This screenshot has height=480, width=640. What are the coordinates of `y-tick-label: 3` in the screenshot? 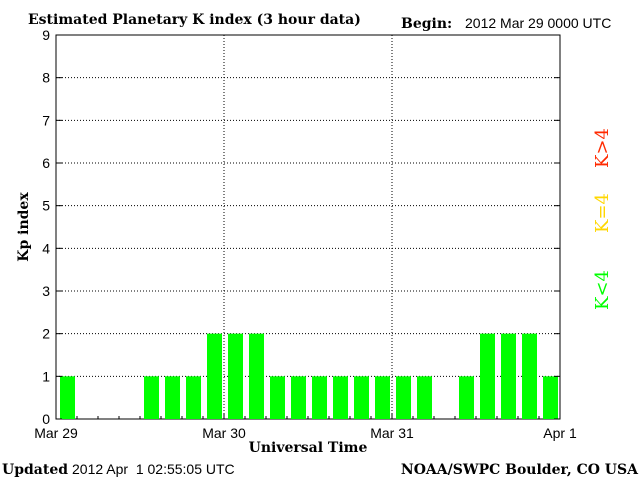 It's located at (46, 291).